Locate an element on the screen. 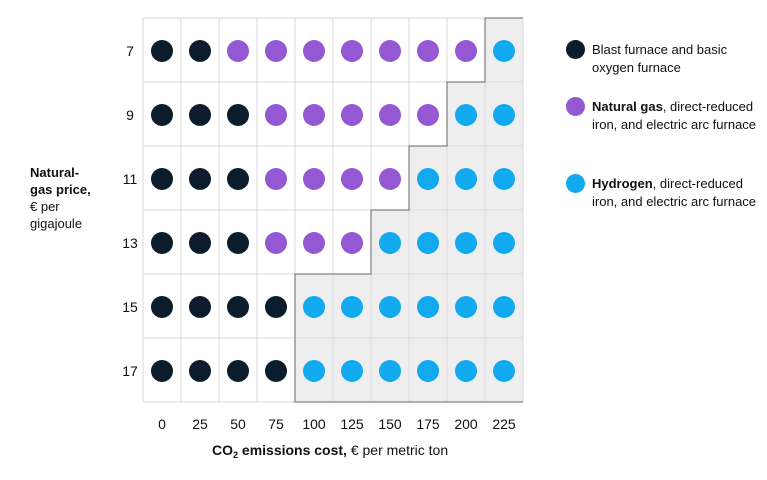  x-tick-label: 200 is located at coordinates (466, 424).